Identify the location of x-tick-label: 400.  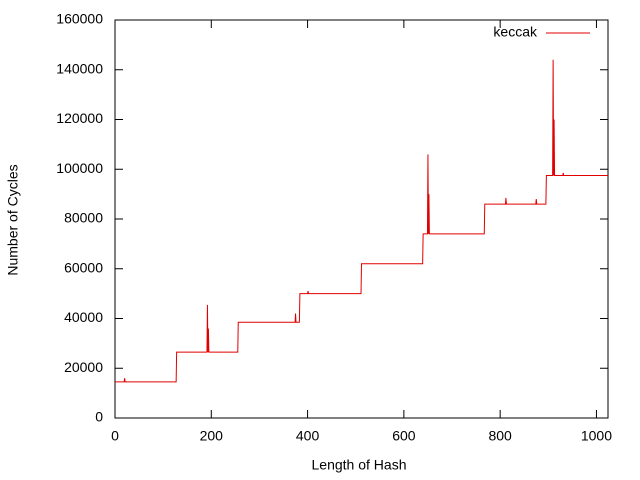
(308, 436).